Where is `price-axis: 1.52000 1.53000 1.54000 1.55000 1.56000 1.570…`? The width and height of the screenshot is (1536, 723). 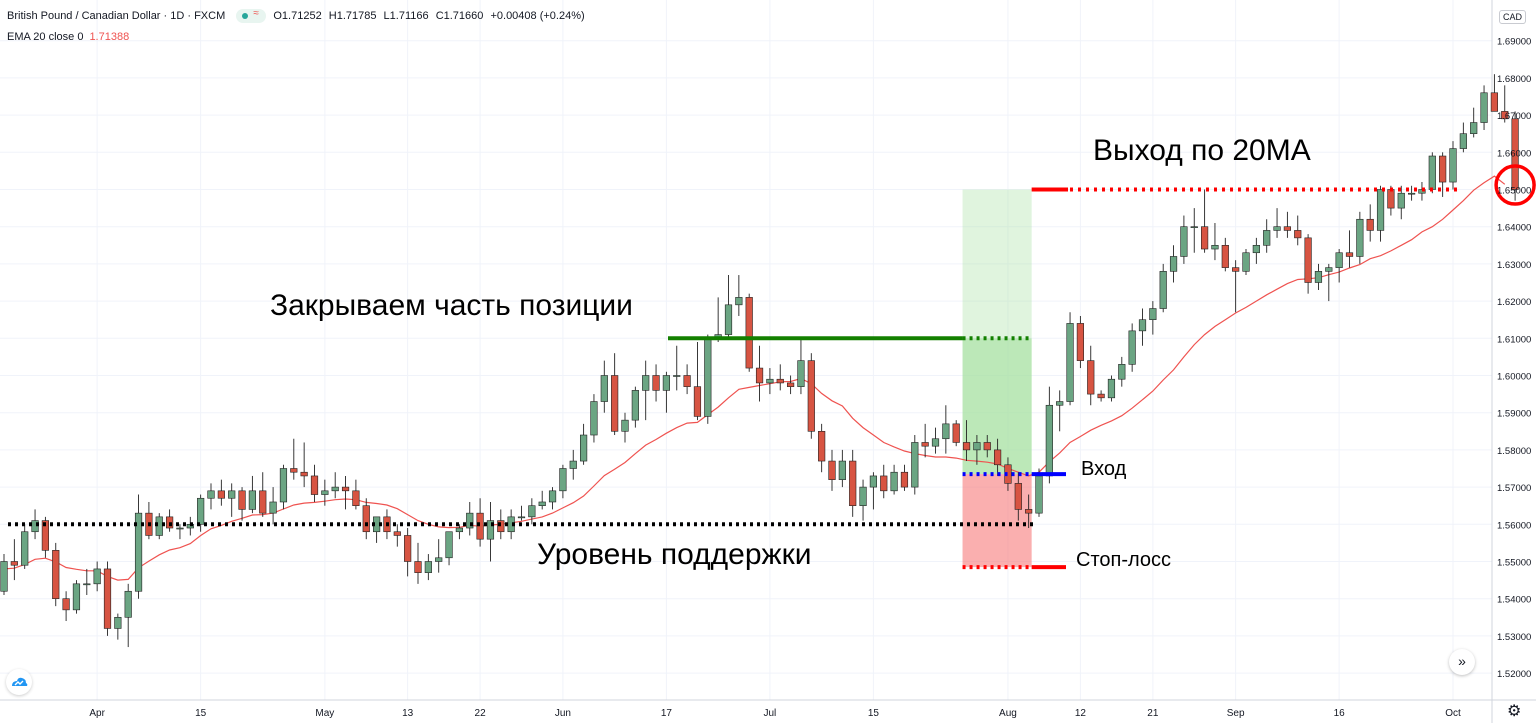
price-axis: 1.52000 1.53000 1.54000 1.55000 1.56000 1.570… is located at coordinates (1514, 358).